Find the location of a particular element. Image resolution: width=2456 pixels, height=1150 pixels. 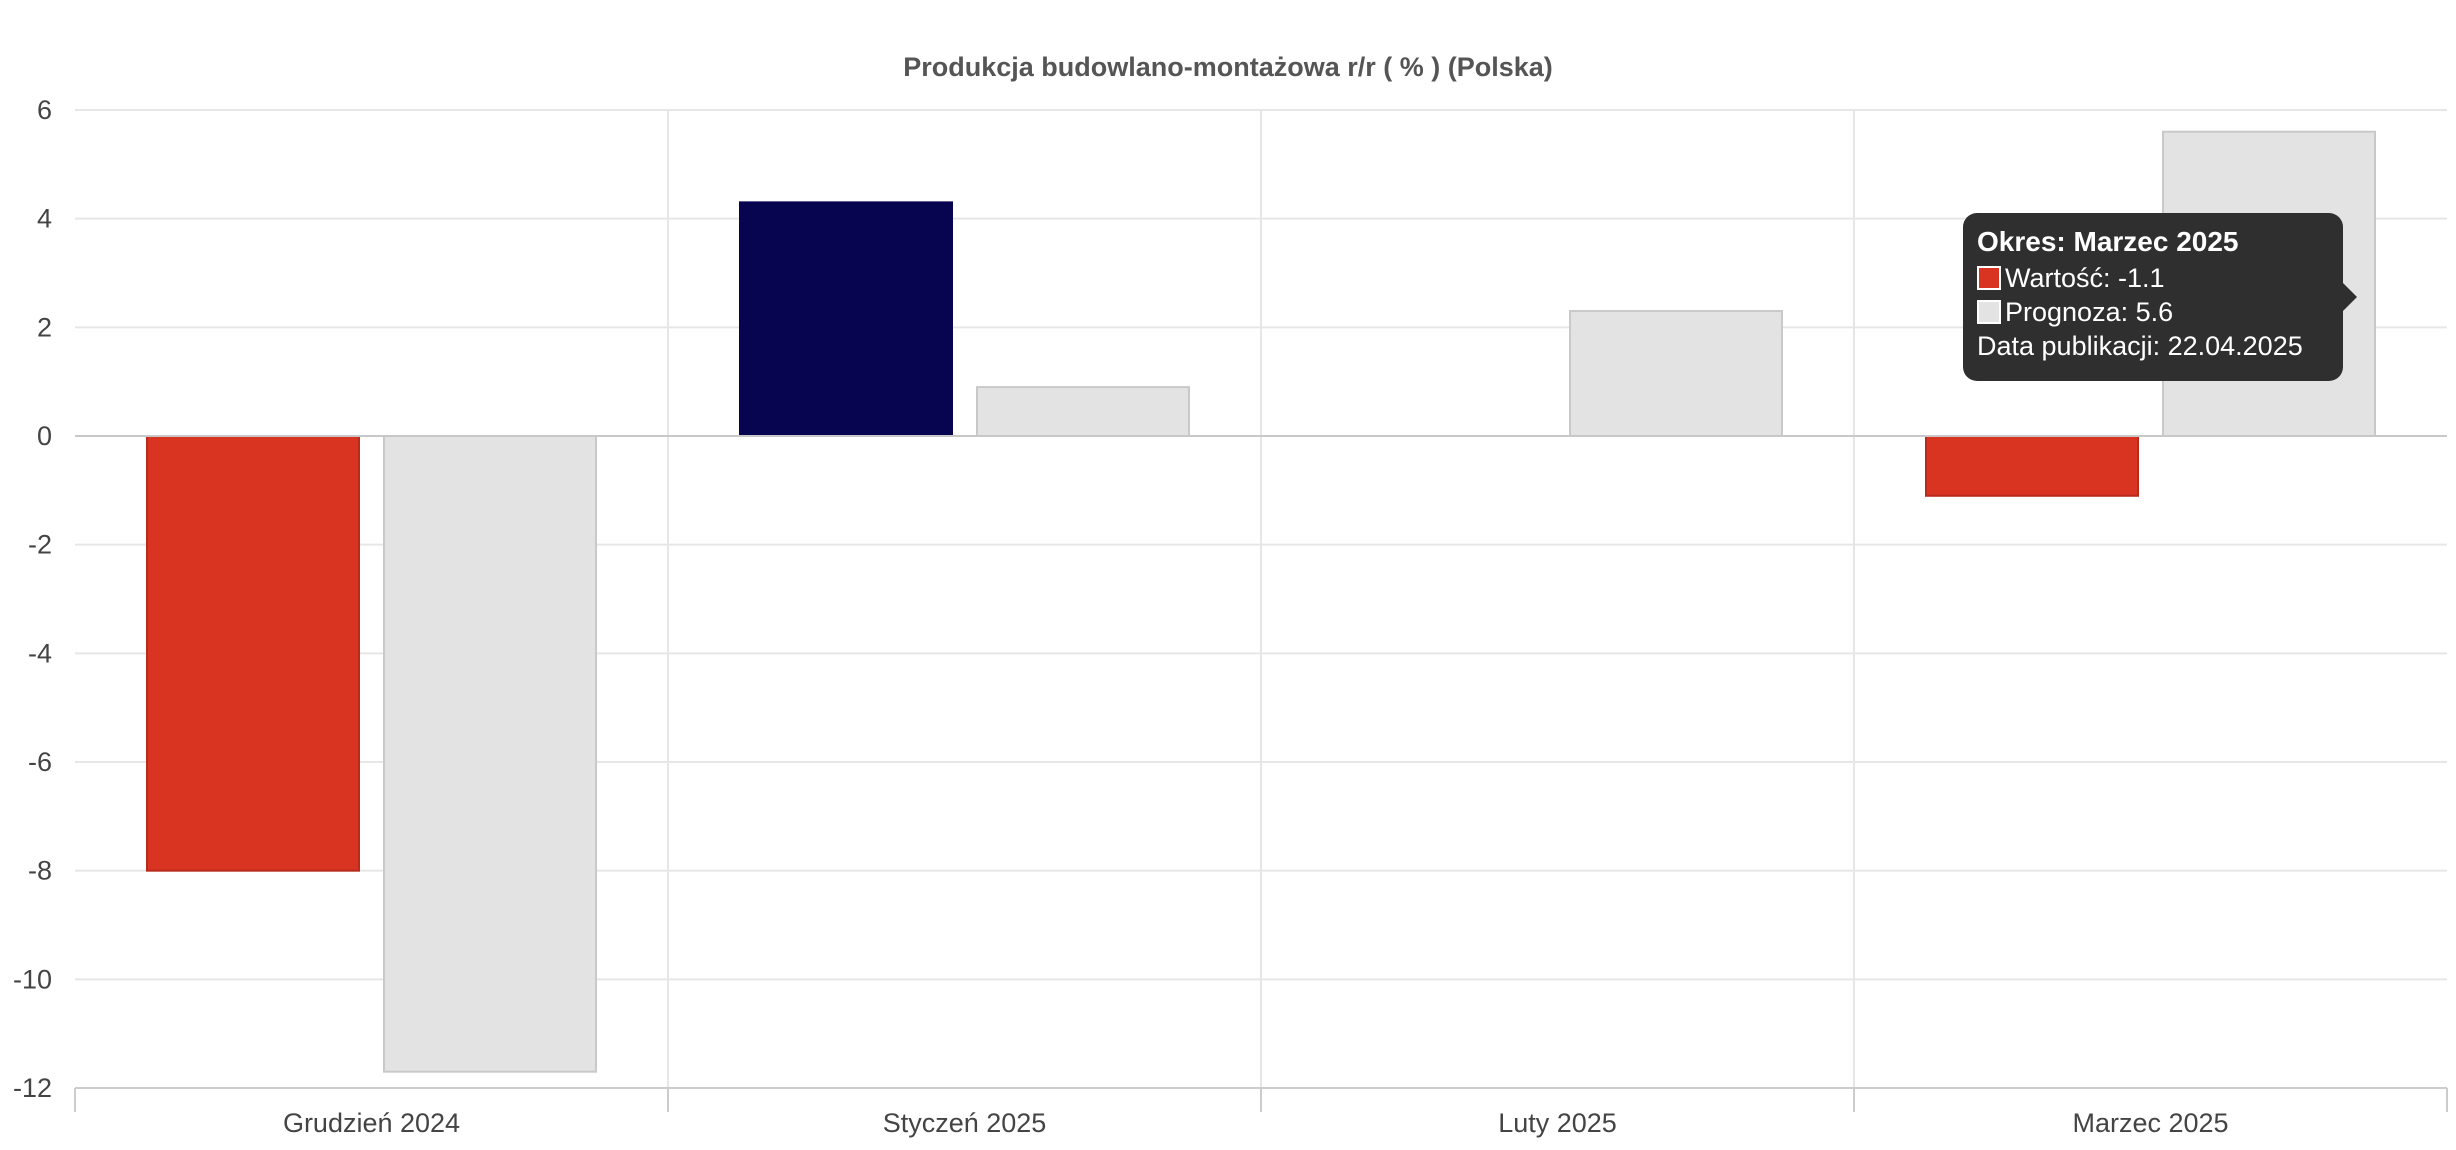

x-tick-label: Luty 2025 is located at coordinates (1557, 1123).